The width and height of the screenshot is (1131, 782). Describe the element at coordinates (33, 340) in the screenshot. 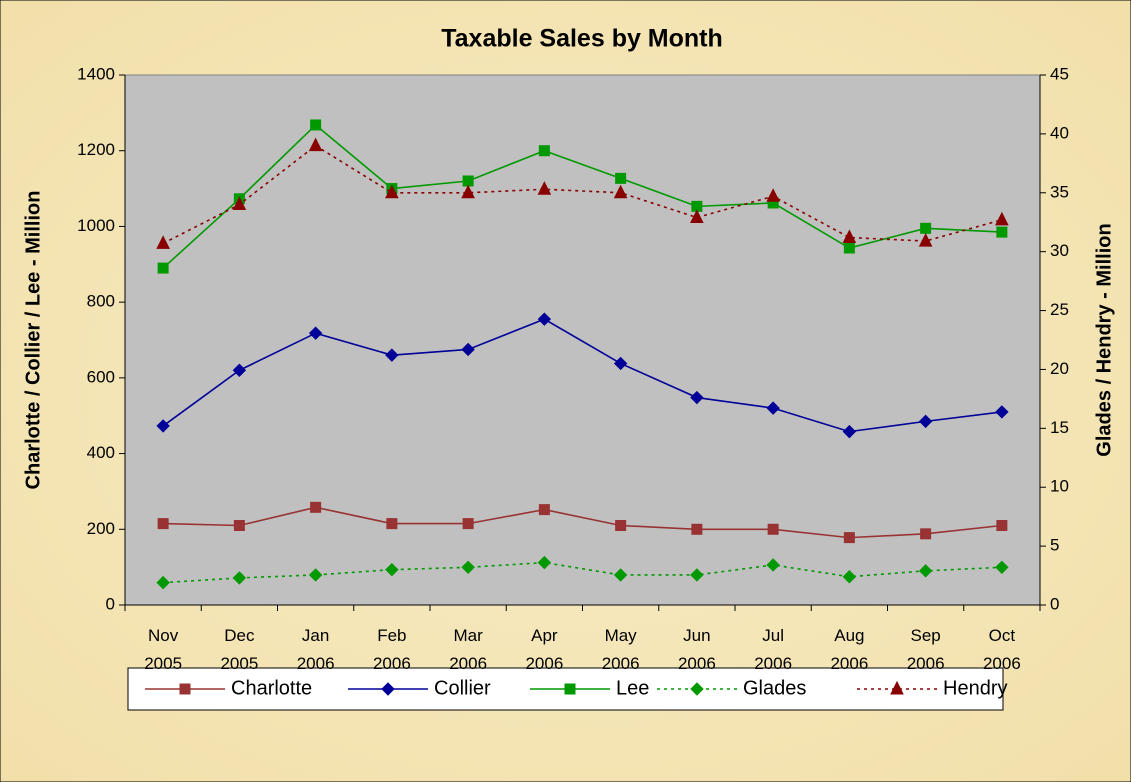

I see `y-axis-title: Charlotte / Collier / Lee - Million` at that location.